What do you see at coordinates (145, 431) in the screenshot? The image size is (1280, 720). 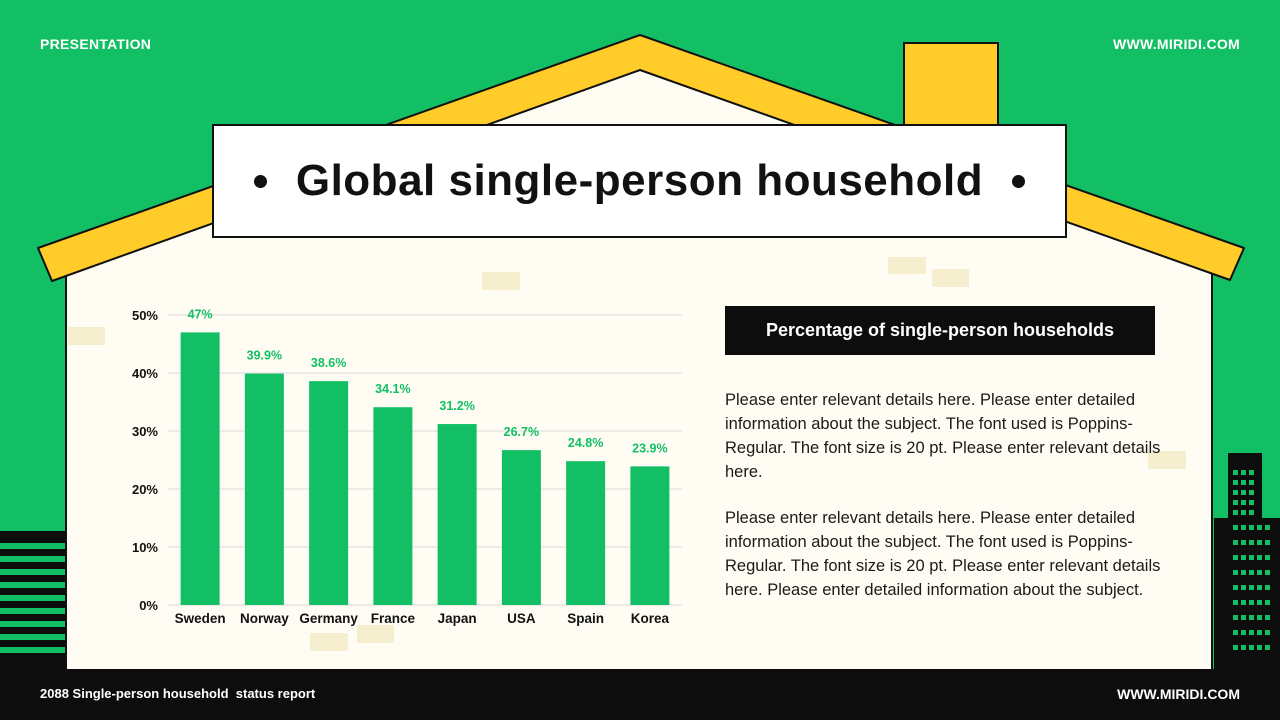 I see `y-tick-label: 30%` at bounding box center [145, 431].